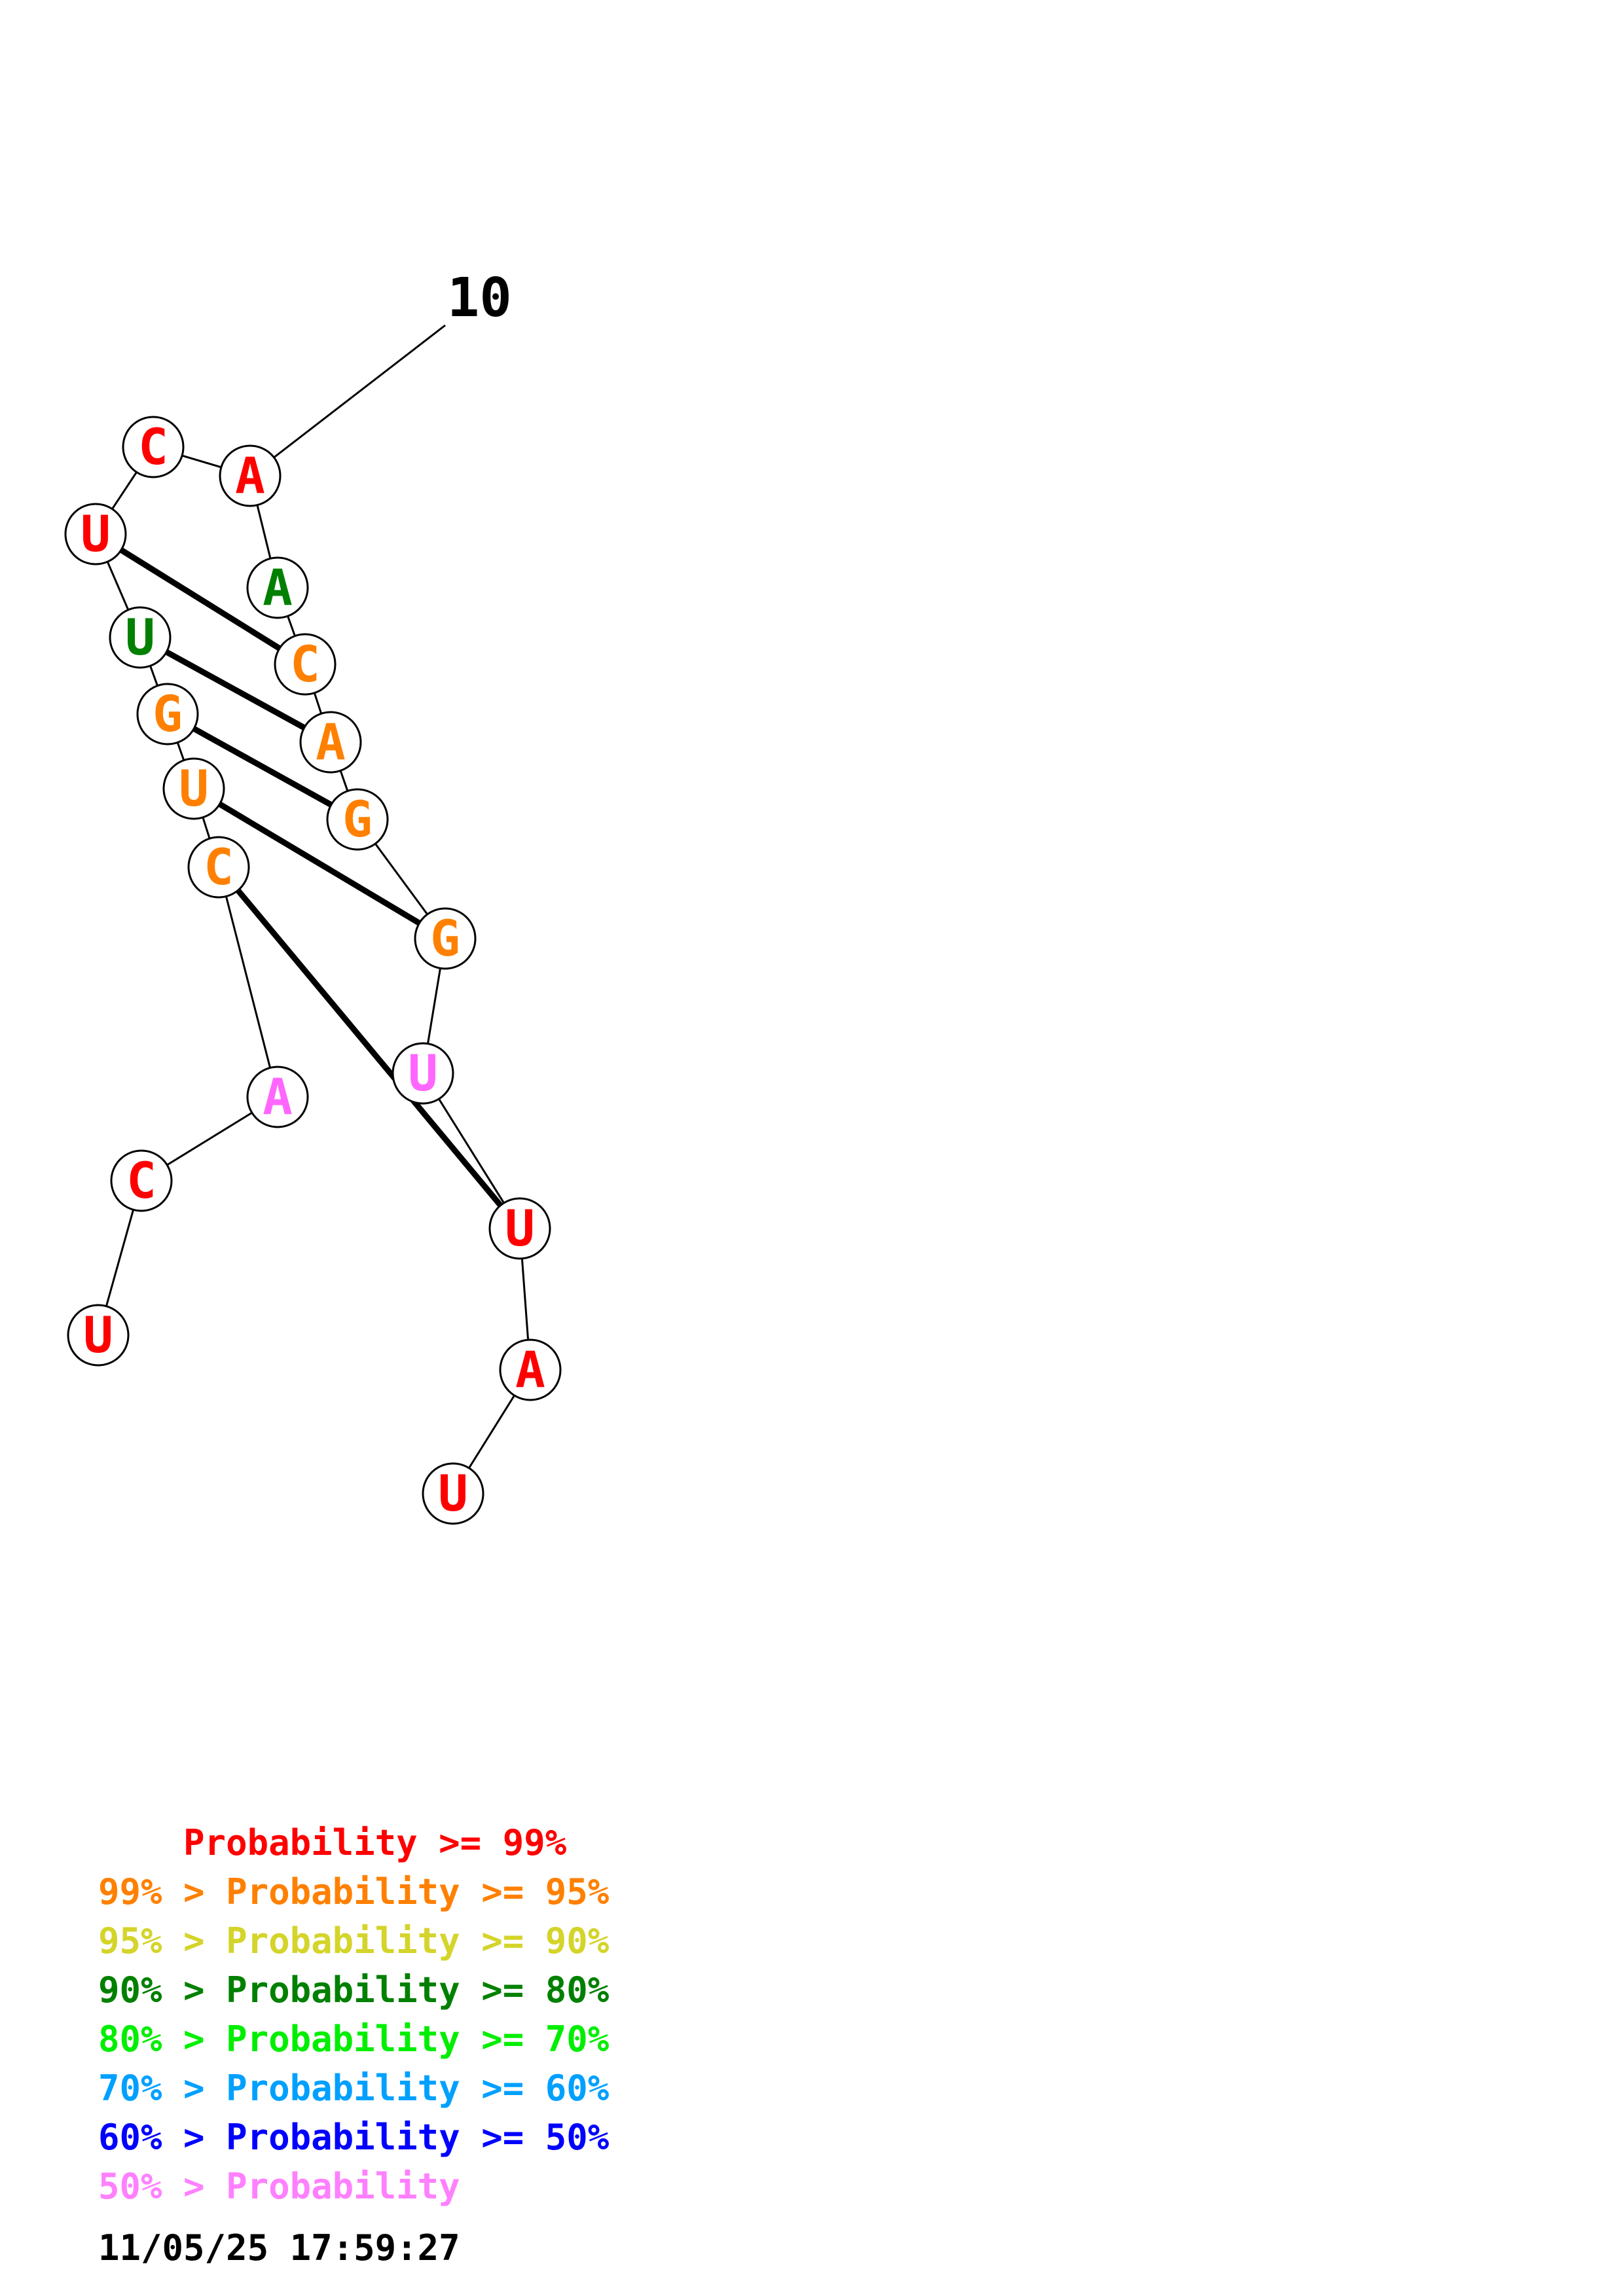 The width and height of the screenshot is (1623, 2296). Describe the element at coordinates (279, 2186) in the screenshot. I see `legend-entry: 50% > Probability` at that location.